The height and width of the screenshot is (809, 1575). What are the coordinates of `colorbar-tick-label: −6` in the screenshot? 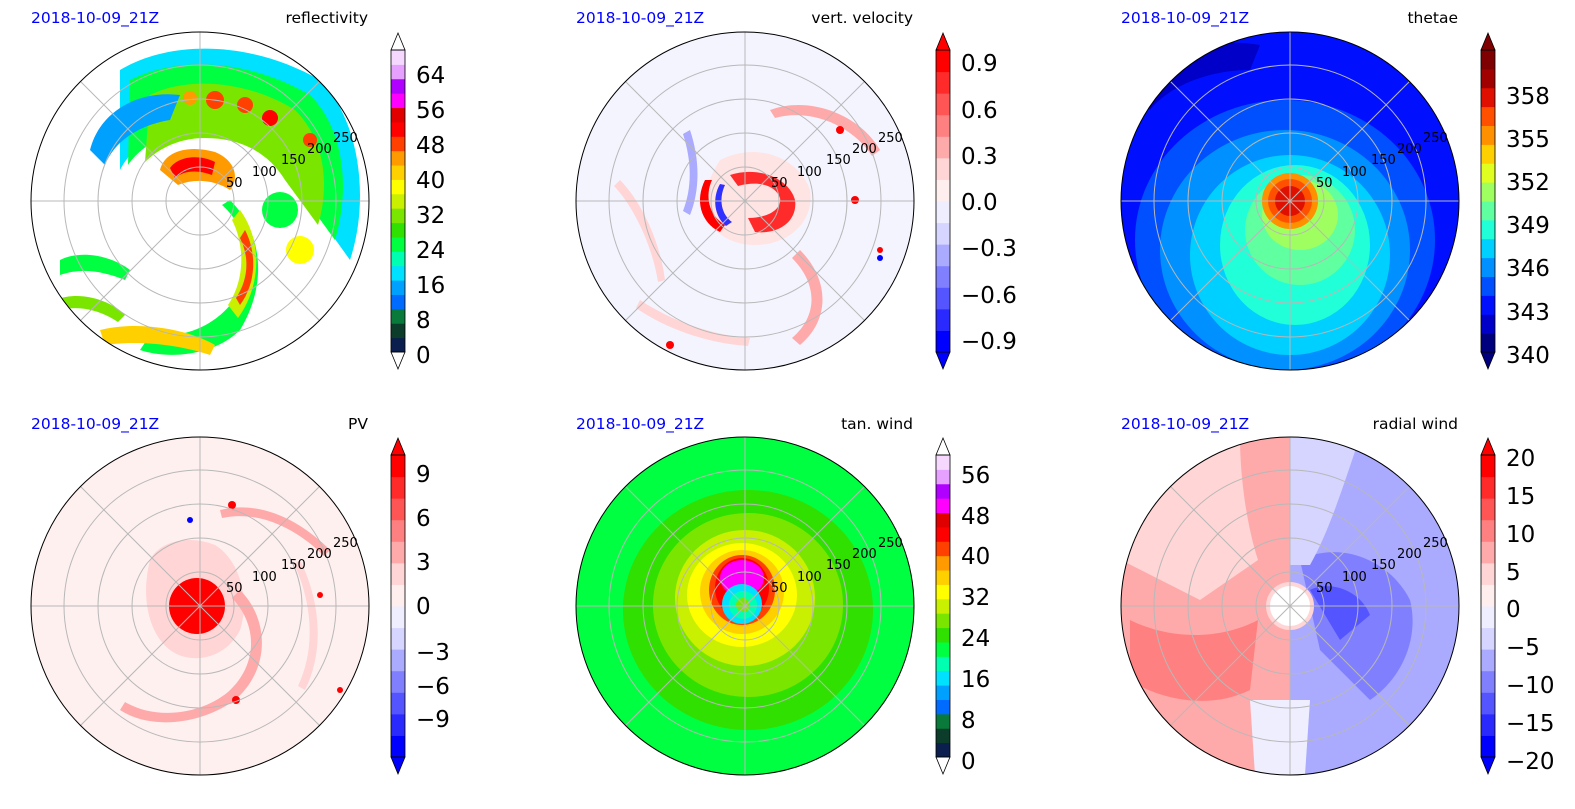 It's located at (433, 687).